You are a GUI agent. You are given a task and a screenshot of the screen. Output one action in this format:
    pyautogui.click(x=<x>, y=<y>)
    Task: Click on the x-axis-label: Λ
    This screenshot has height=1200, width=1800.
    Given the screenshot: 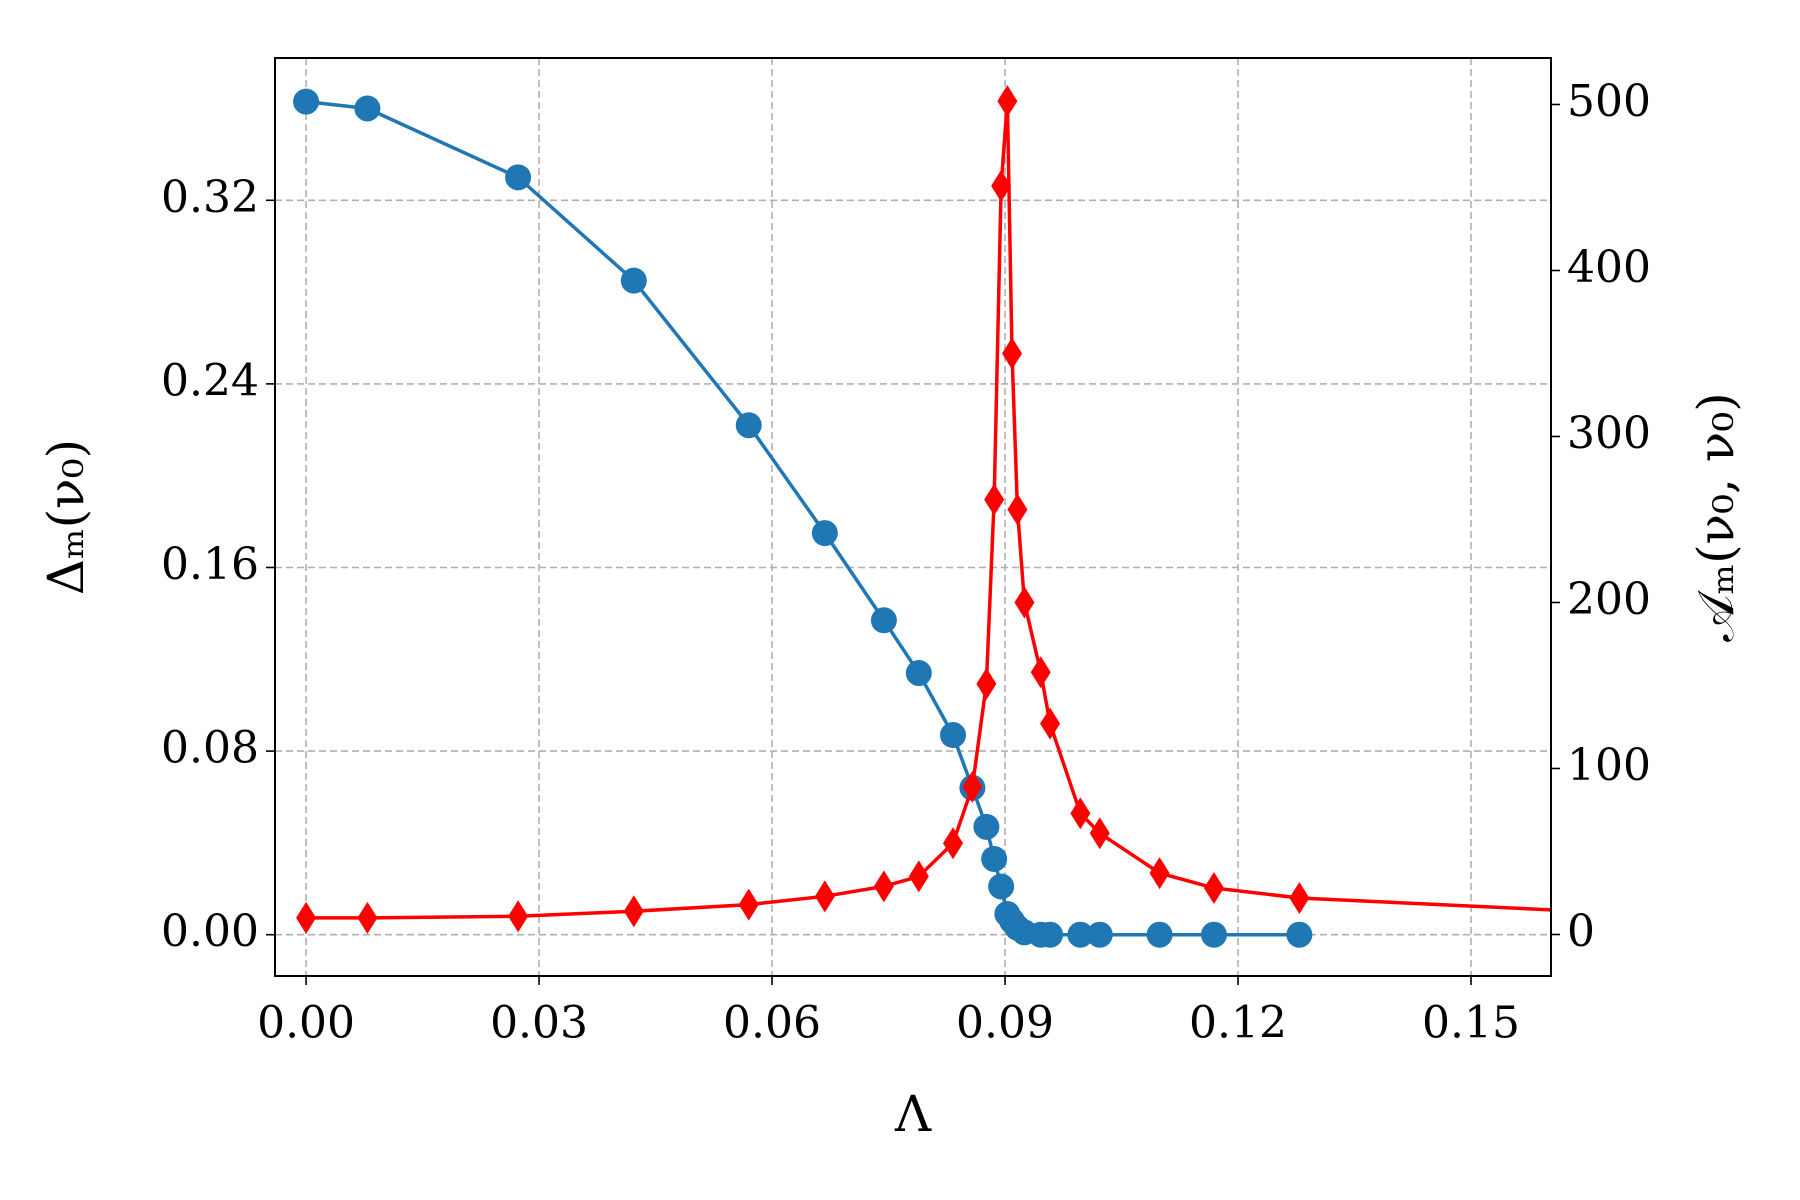 What is the action you would take?
    pyautogui.click(x=913, y=1114)
    